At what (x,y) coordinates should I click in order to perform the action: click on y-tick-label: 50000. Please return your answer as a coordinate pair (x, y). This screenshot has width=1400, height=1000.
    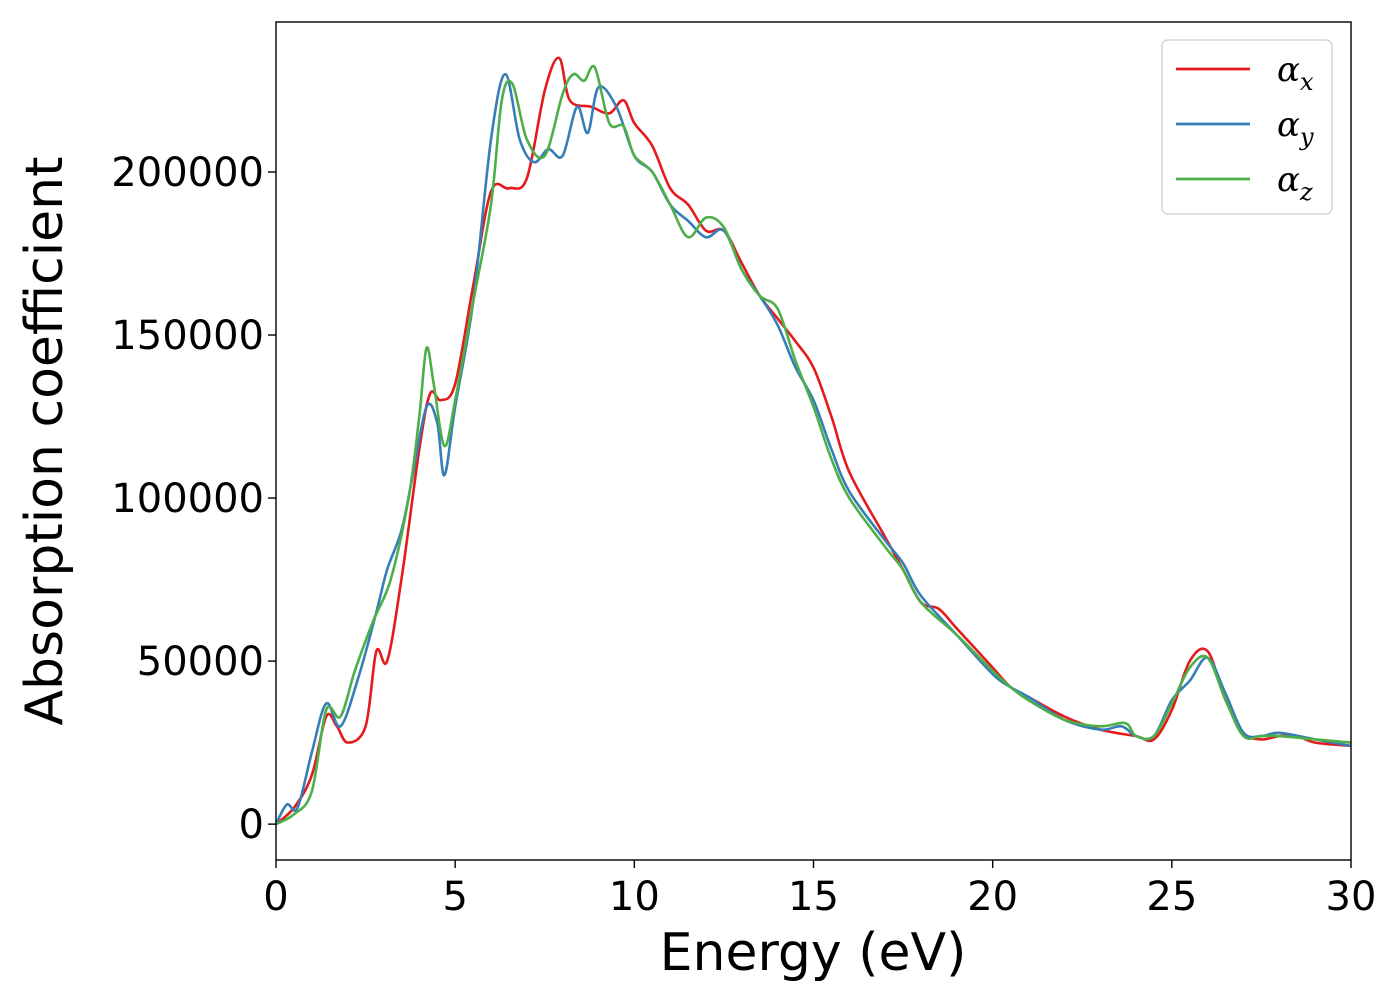
    Looking at the image, I should click on (200, 662).